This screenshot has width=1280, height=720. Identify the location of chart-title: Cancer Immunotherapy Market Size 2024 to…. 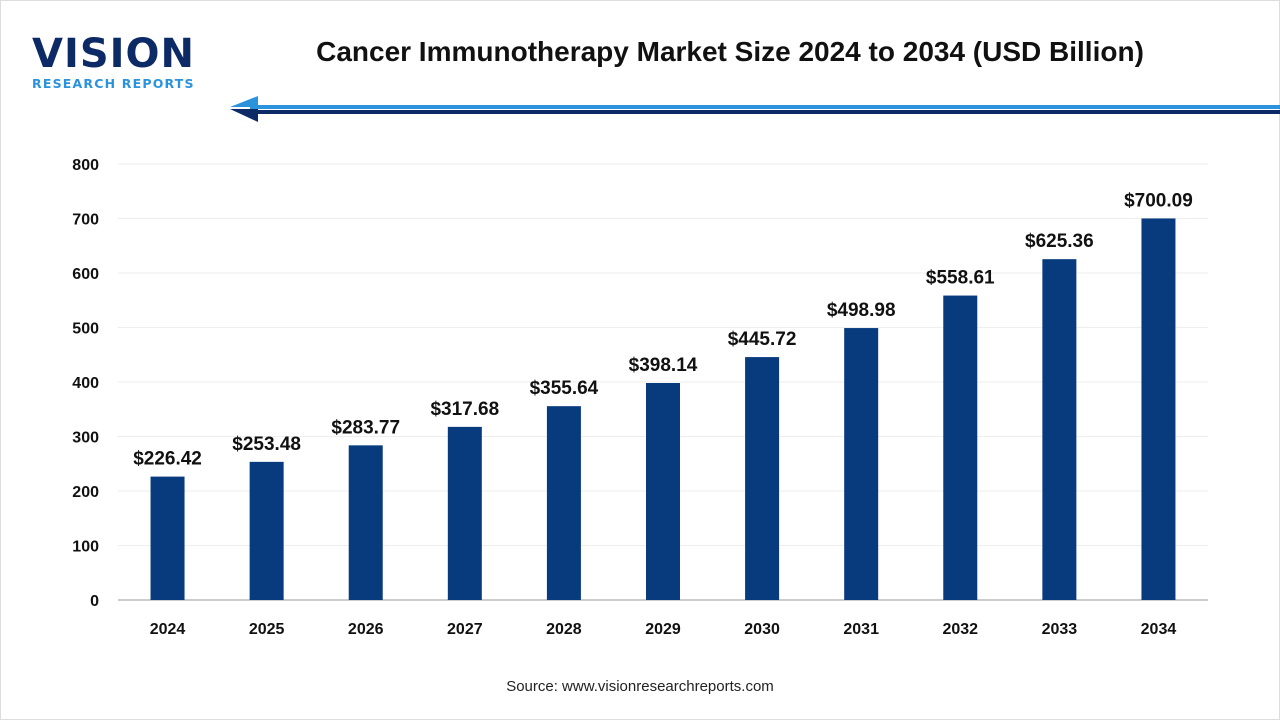
(730, 51).